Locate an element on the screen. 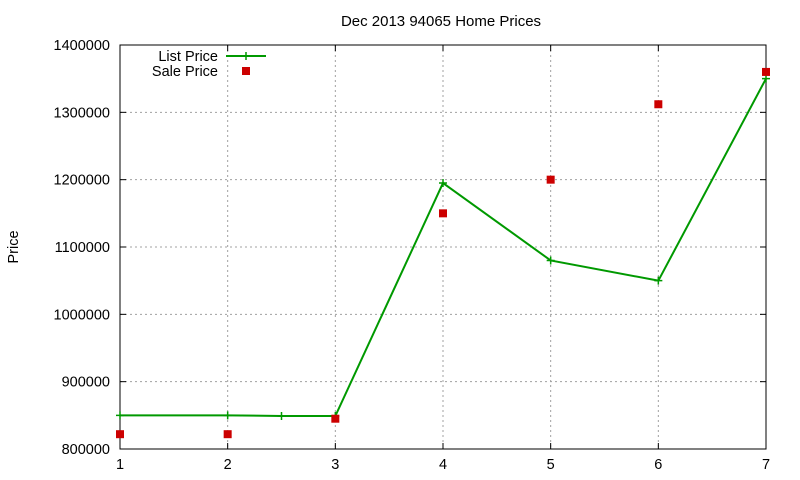 The height and width of the screenshot is (480, 800). y-tick-label: 1300000 is located at coordinates (82, 113).